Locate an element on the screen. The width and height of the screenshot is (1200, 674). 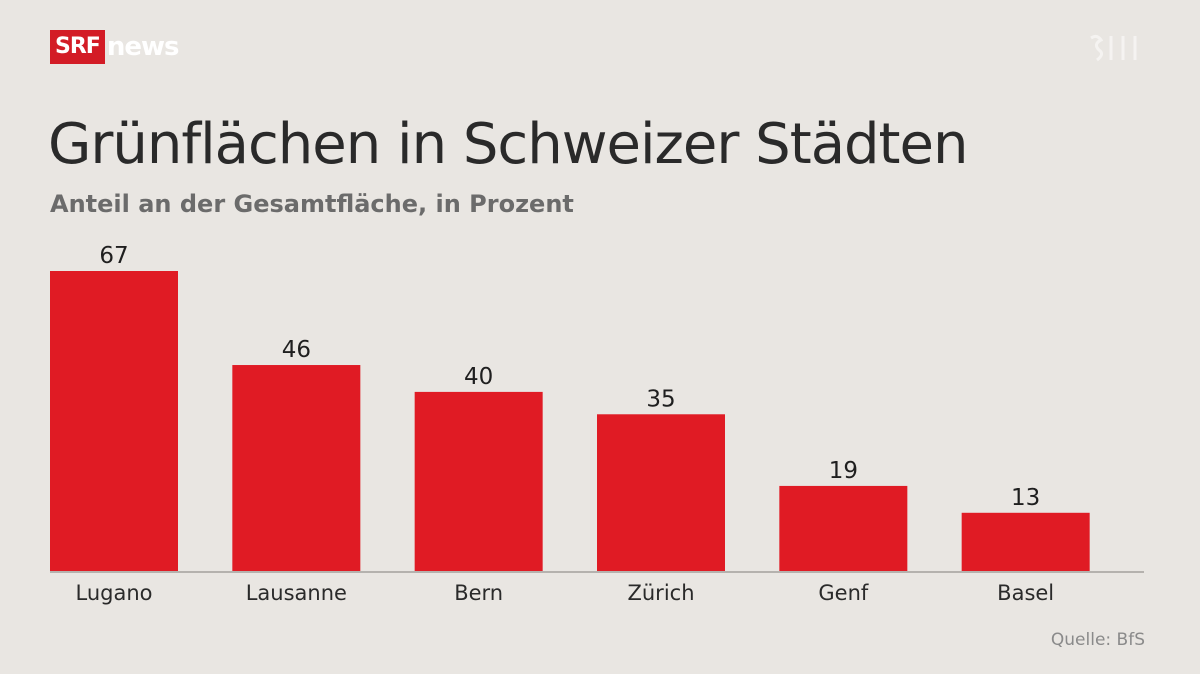
bar-basel is located at coordinates (1025, 541).